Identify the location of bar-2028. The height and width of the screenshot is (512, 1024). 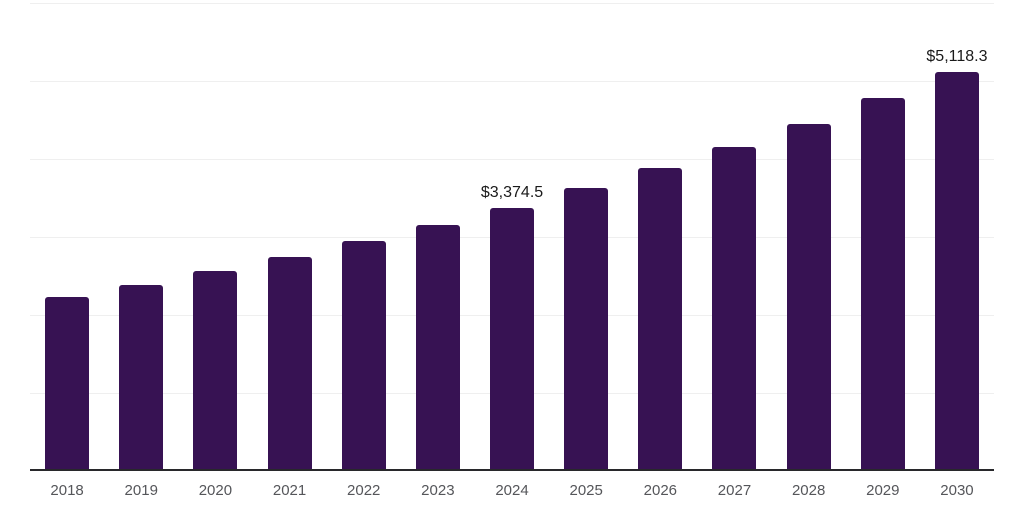
(808, 297).